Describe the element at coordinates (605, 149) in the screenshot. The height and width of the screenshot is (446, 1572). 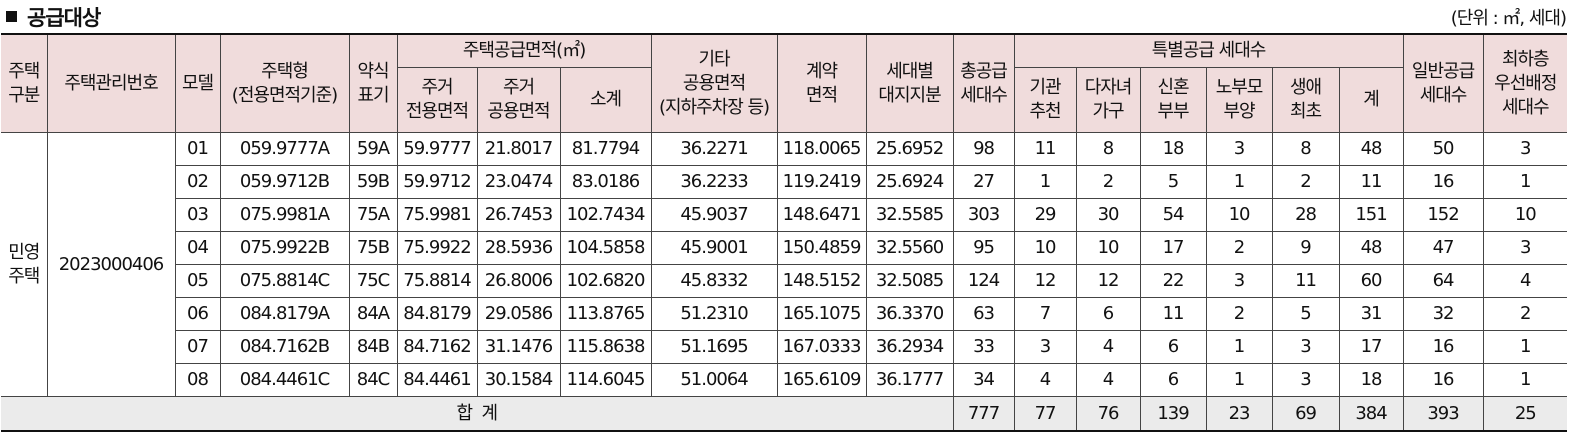
I see `cell-sub: 81.7794` at that location.